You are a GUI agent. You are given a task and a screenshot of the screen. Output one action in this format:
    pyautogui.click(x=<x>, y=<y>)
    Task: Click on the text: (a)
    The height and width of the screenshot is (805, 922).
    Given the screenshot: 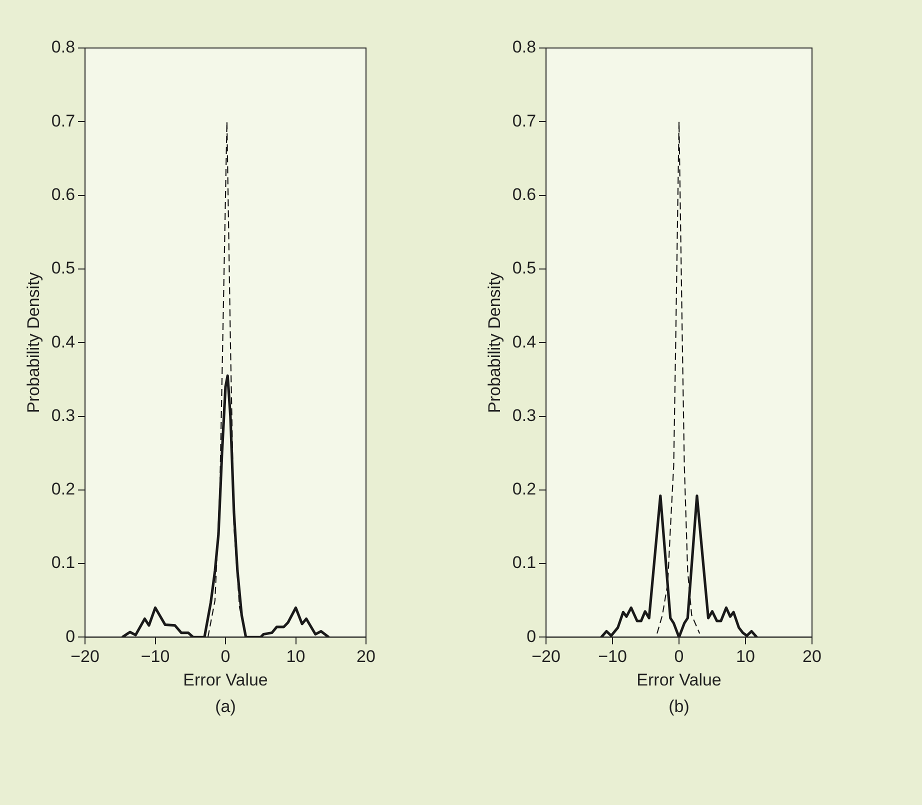 What is the action you would take?
    pyautogui.click(x=225, y=706)
    